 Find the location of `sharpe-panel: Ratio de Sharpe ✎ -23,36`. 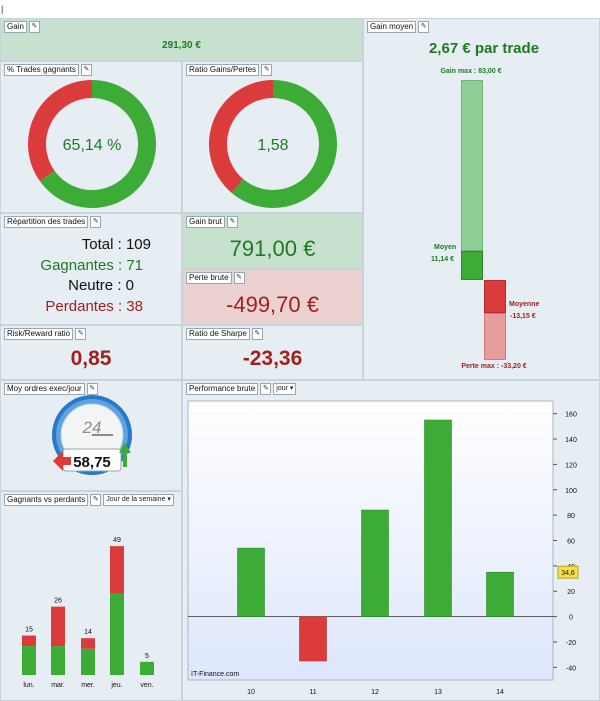

sharpe-panel: Ratio de Sharpe ✎ -23,36 is located at coordinates (272, 352).